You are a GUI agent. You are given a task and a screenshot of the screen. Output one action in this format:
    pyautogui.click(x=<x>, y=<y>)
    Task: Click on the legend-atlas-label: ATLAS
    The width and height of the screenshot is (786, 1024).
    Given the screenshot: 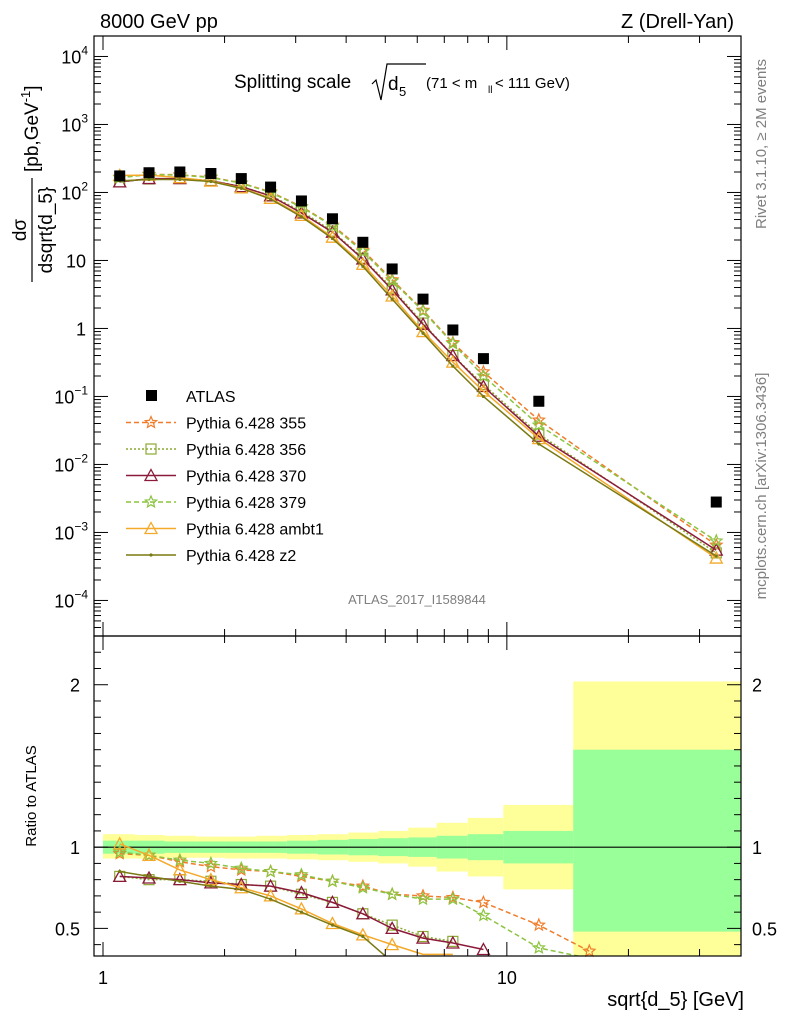 What is the action you would take?
    pyautogui.click(x=211, y=397)
    